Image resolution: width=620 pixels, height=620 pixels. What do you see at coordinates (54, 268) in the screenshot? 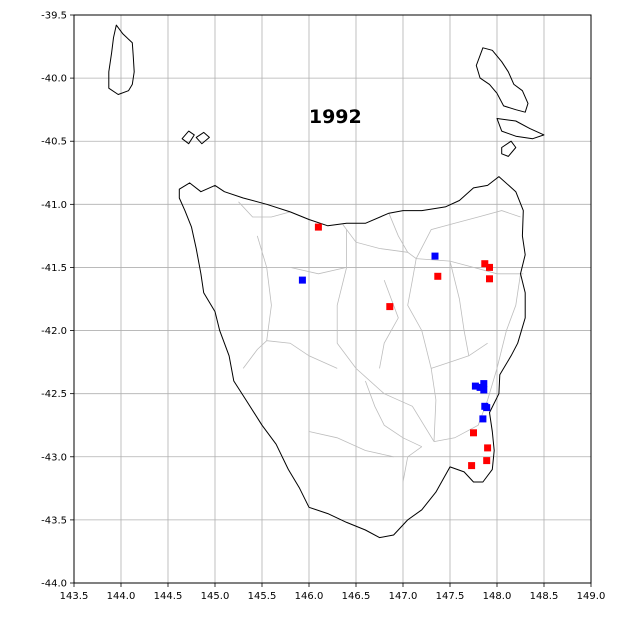
I see `y-tick-label: -41.5` at bounding box center [54, 268].